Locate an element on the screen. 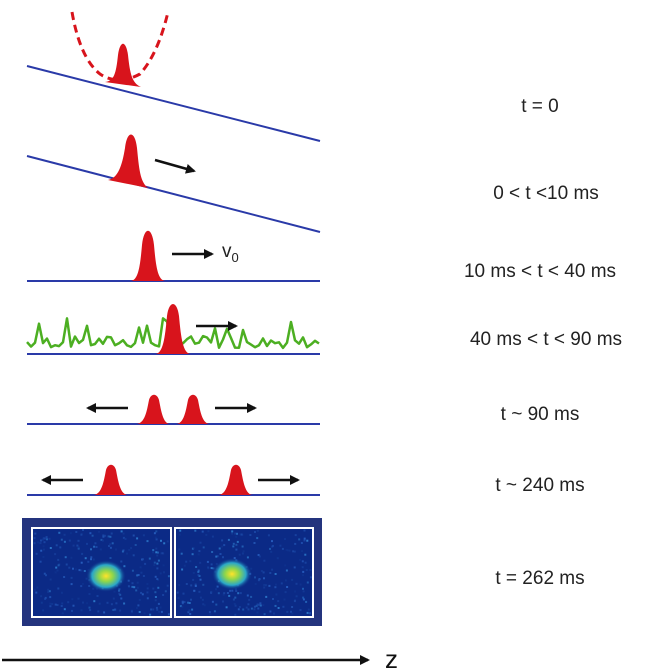 Image resolution: width=659 pixels, height=671 pixels. time-label: t ~ 240 ms is located at coordinates (539, 485).